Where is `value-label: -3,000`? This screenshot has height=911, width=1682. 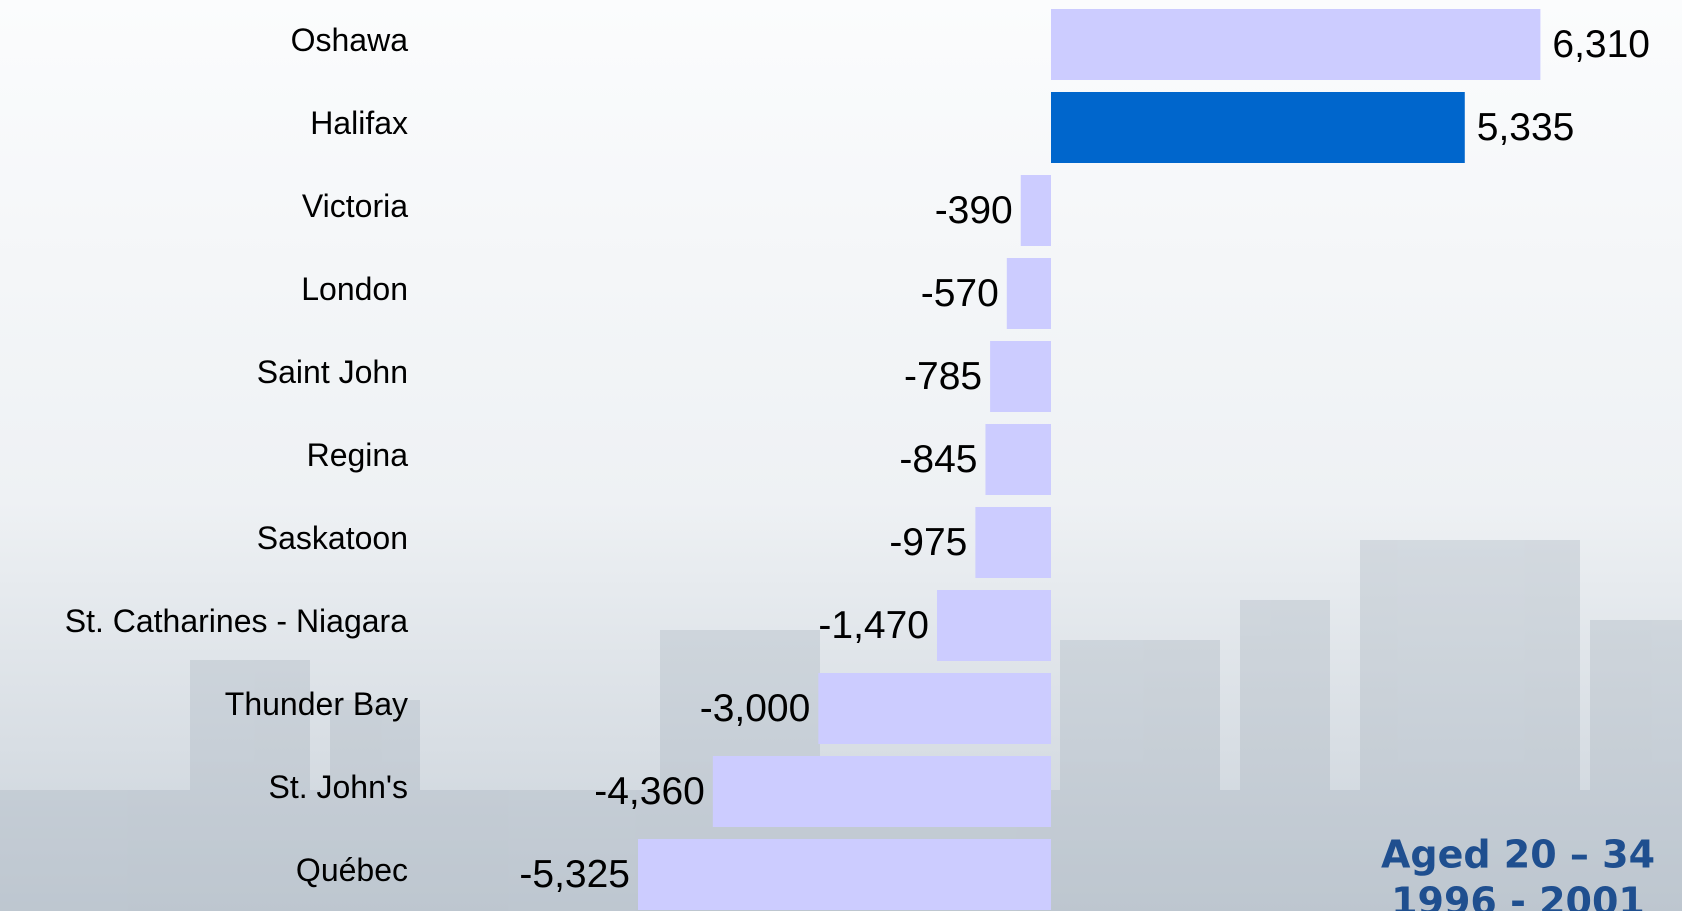 value-label: -3,000 is located at coordinates (755, 708).